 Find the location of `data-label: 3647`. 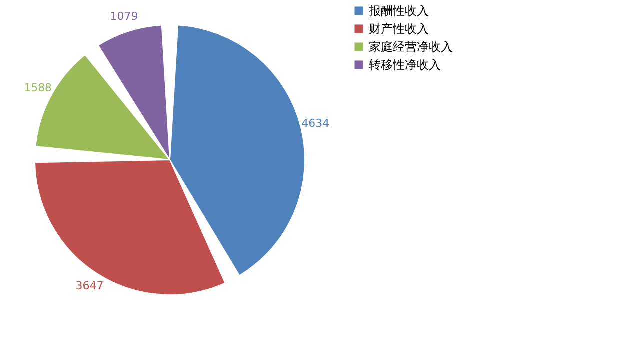

data-label: 3647 is located at coordinates (90, 286).